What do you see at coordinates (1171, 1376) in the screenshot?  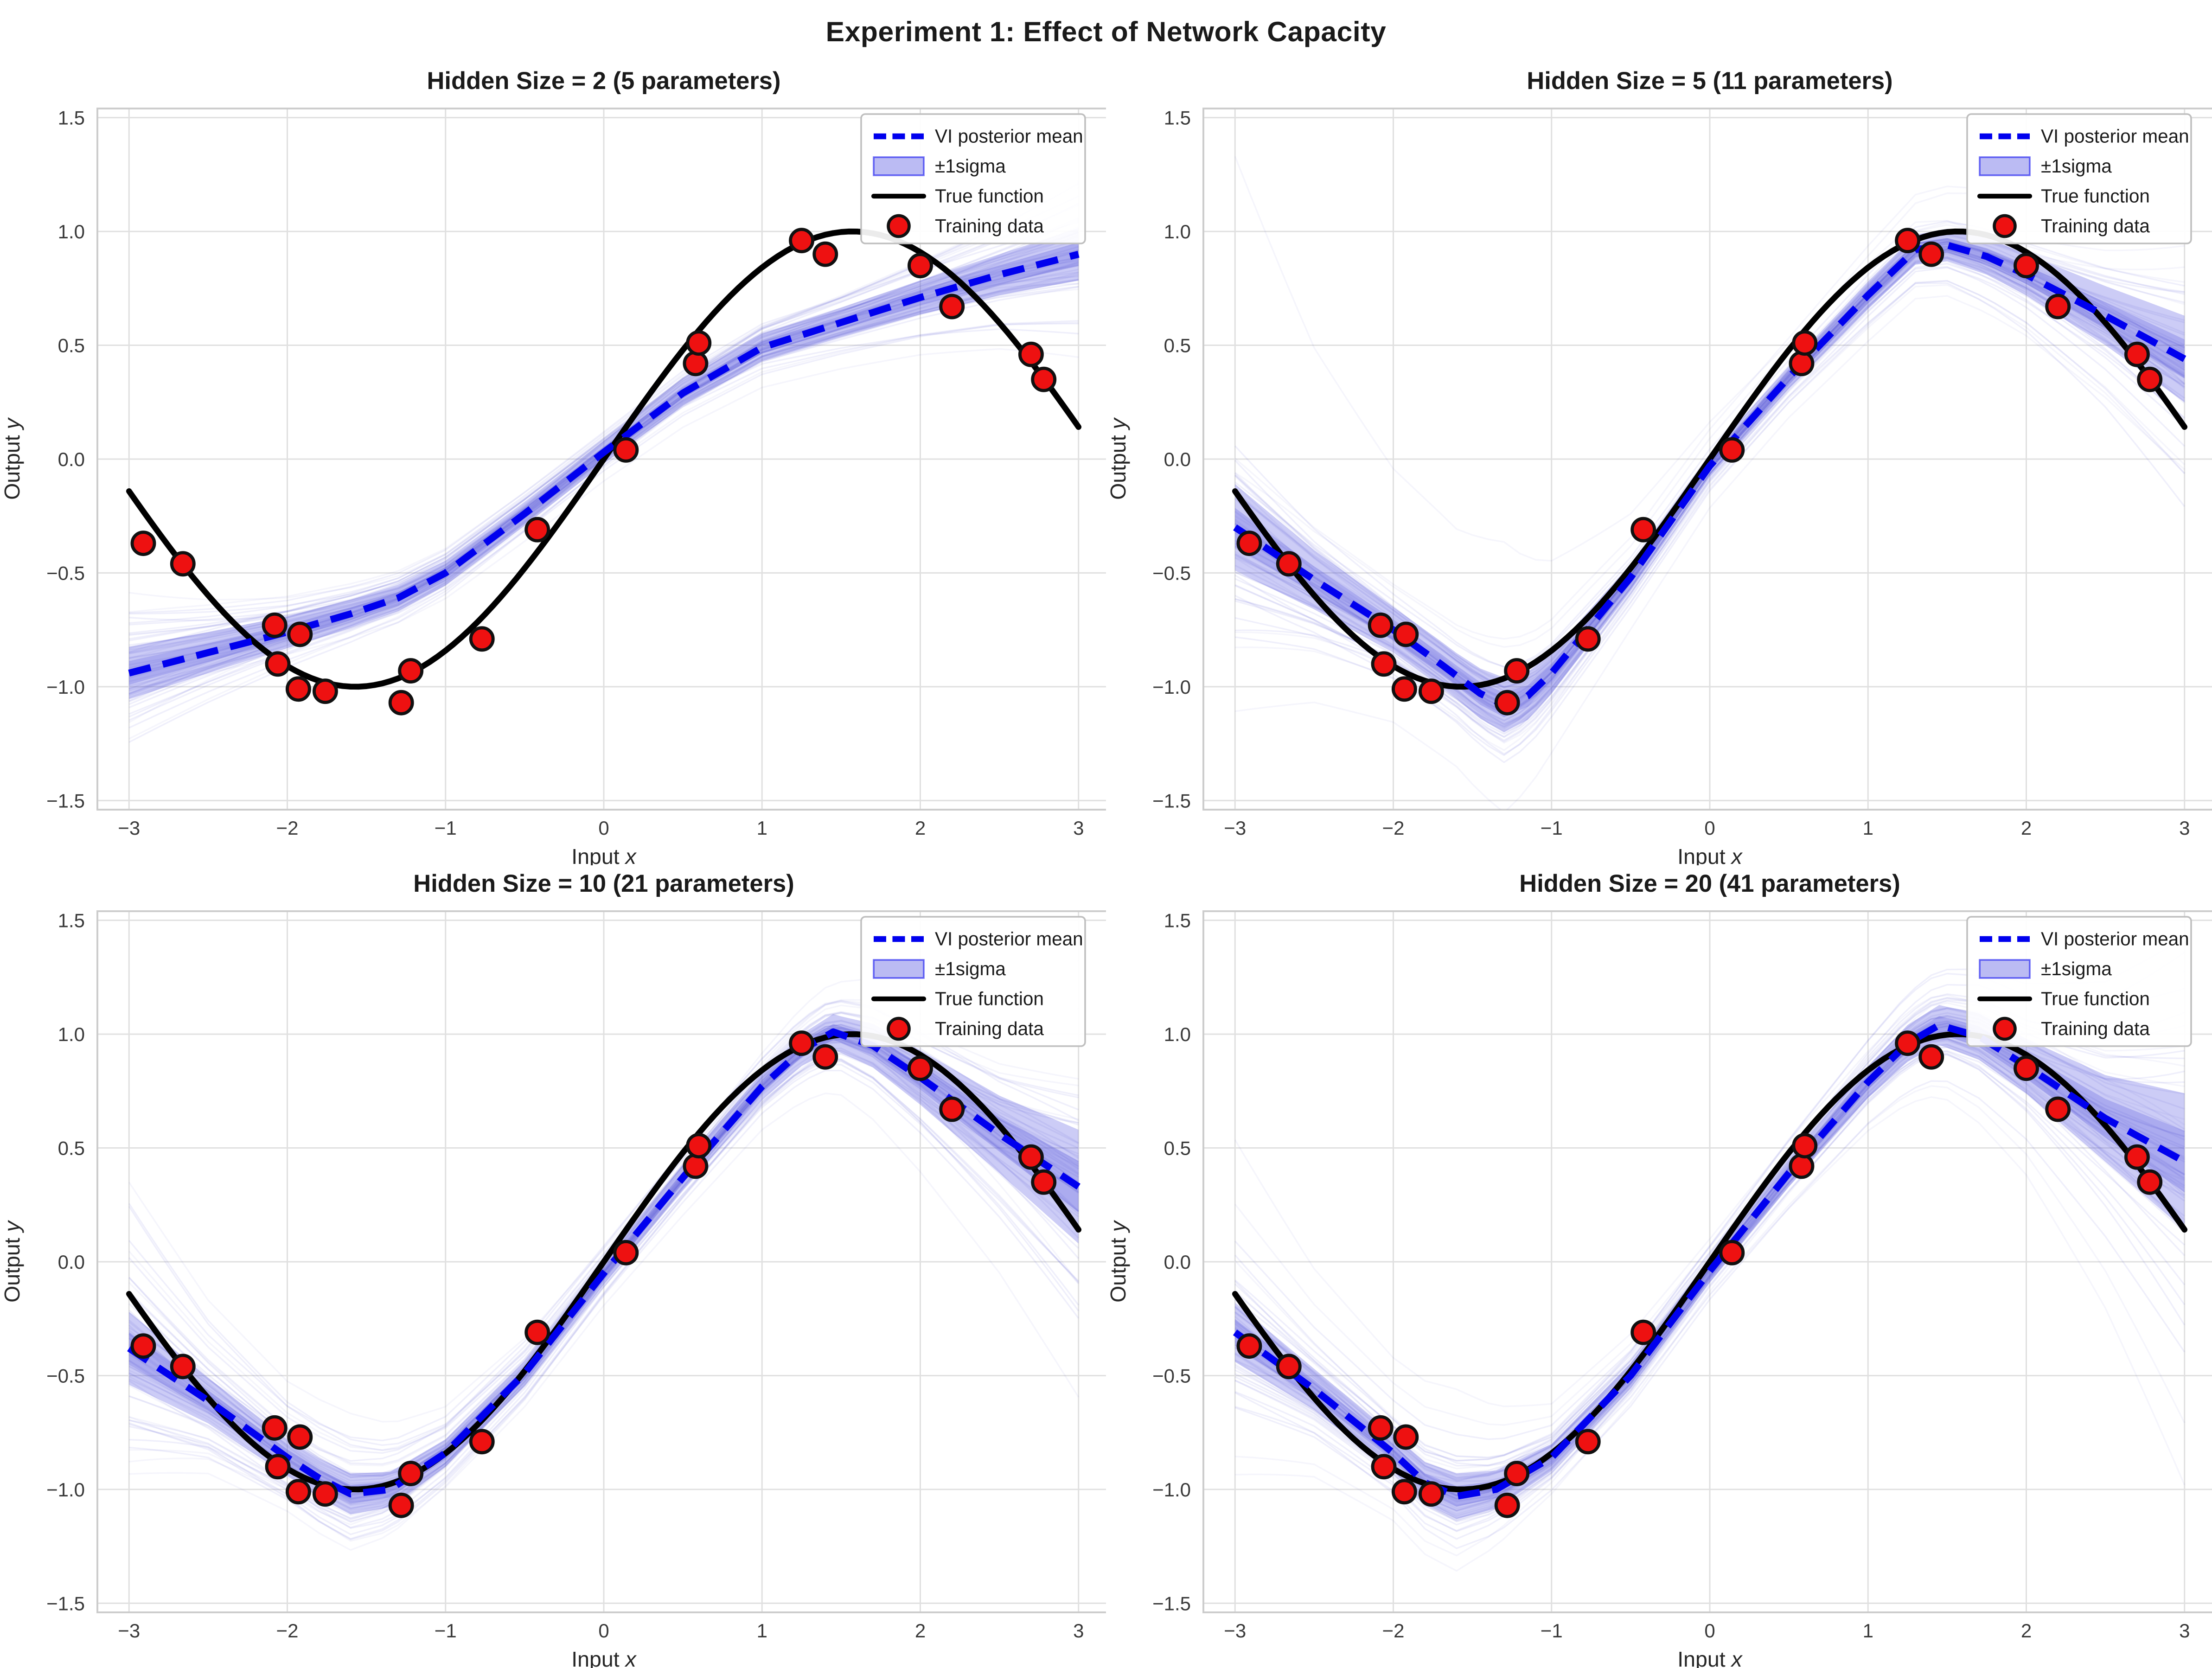 I see `y-tick-label: −0.5` at bounding box center [1171, 1376].